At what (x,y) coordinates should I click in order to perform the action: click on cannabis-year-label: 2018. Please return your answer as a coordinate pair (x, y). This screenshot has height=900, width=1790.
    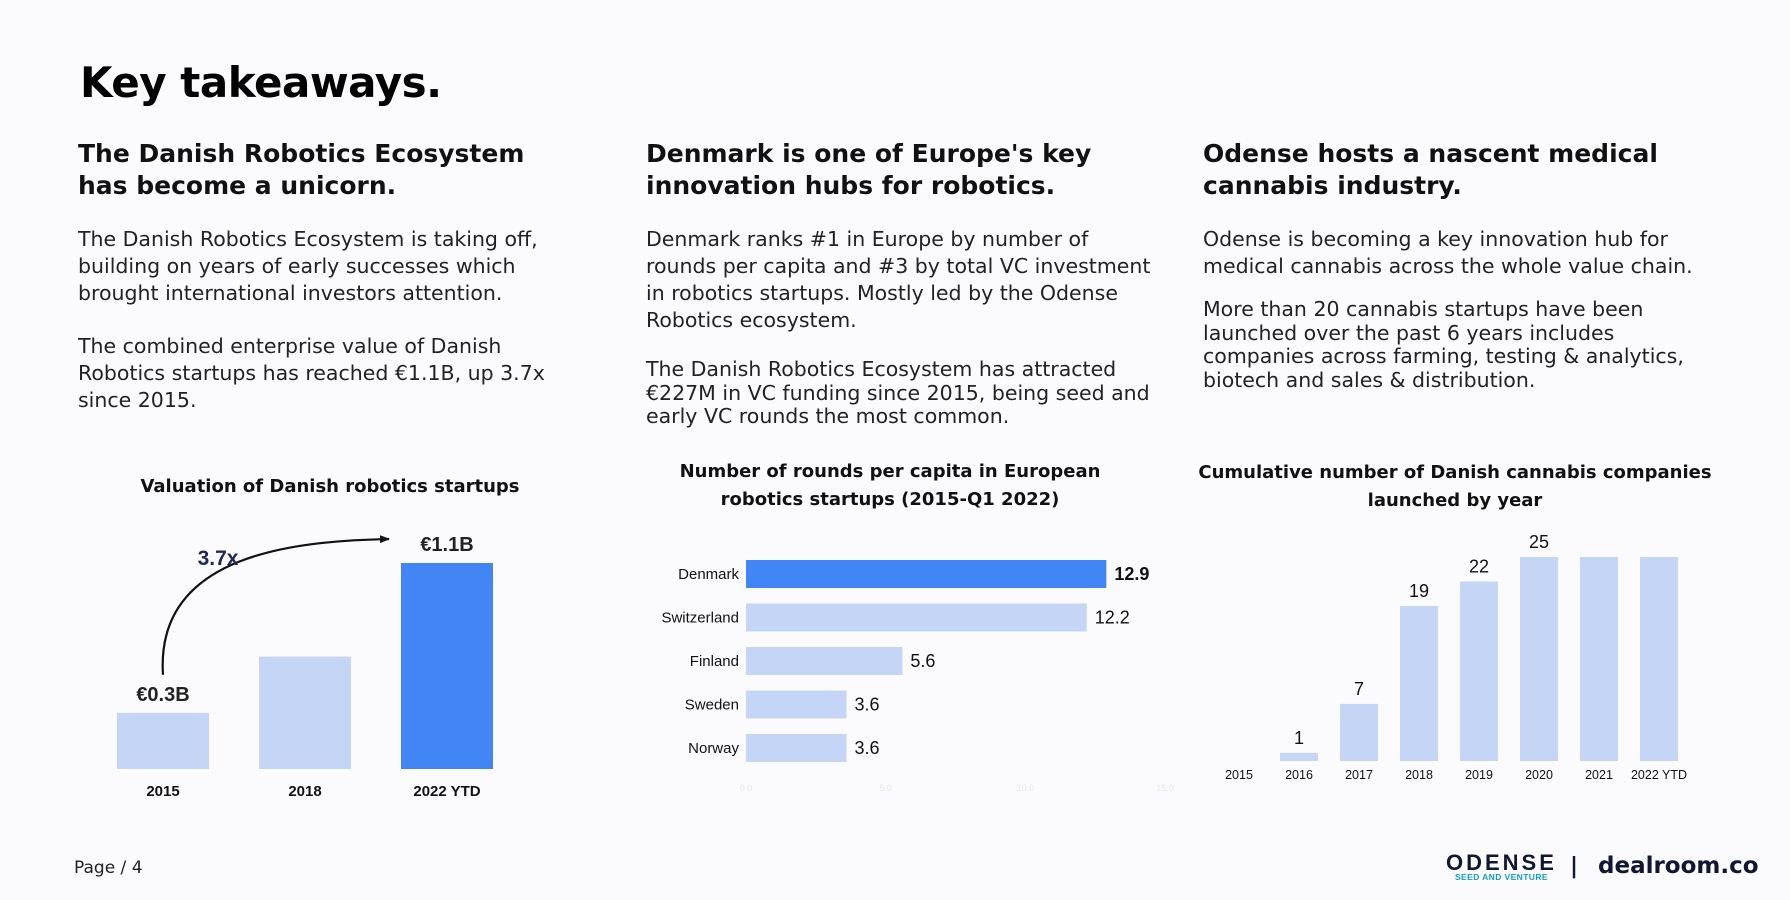
    Looking at the image, I should click on (1419, 775).